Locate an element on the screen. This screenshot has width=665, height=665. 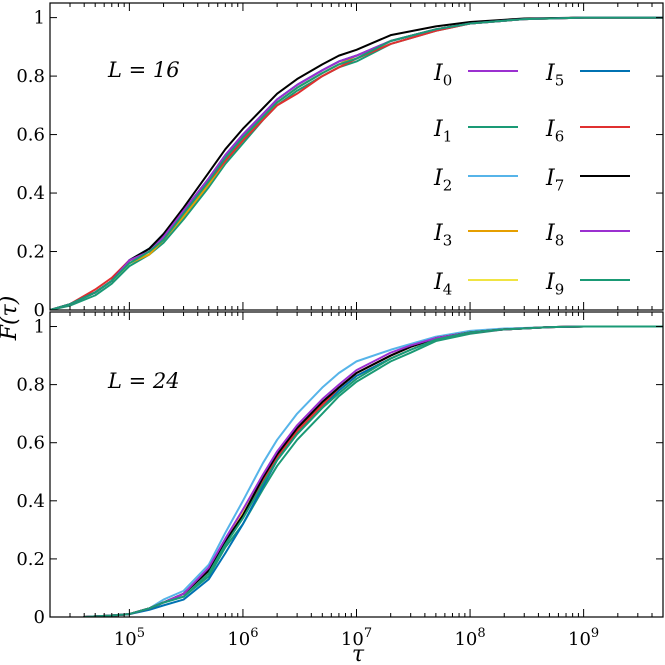
x-axis-label: τ is located at coordinates (358, 653).